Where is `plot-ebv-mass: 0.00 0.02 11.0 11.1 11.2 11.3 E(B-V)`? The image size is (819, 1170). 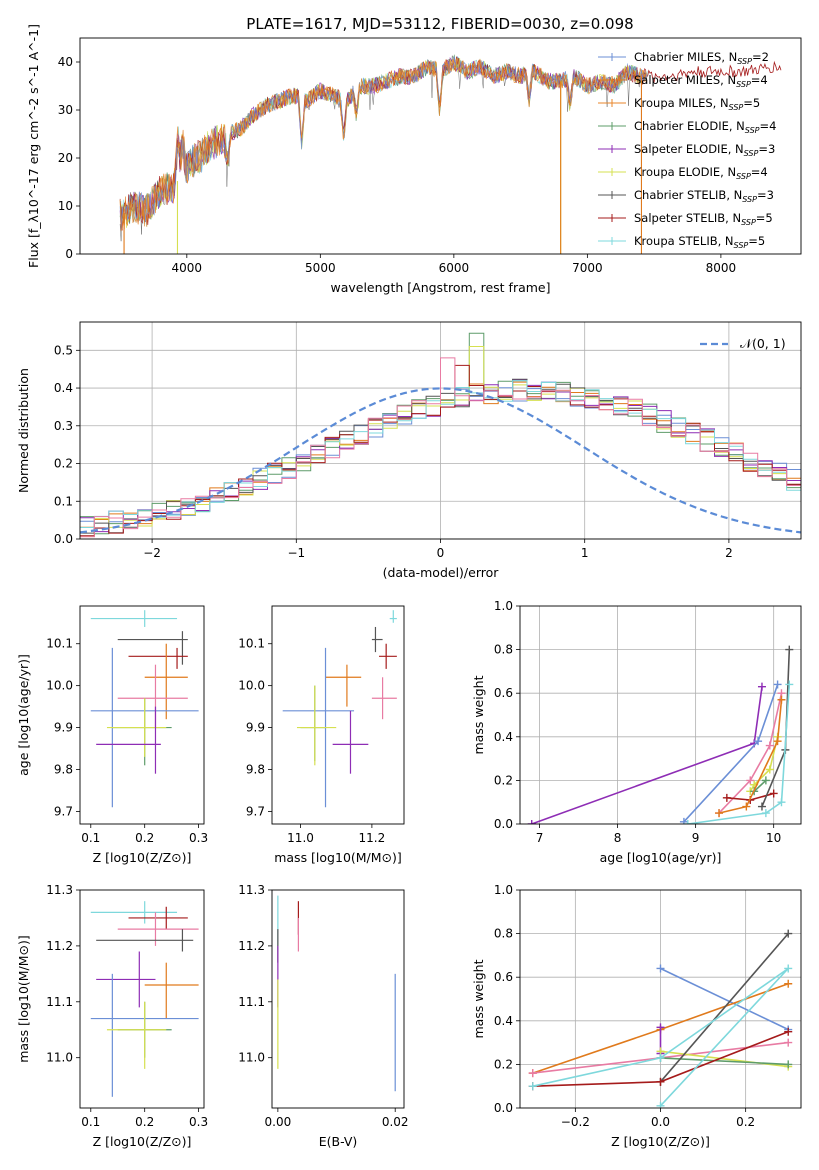 plot-ebv-mass: 0.00 0.02 11.0 11.1 11.2 11.3 E(B-V) is located at coordinates (323, 1016).